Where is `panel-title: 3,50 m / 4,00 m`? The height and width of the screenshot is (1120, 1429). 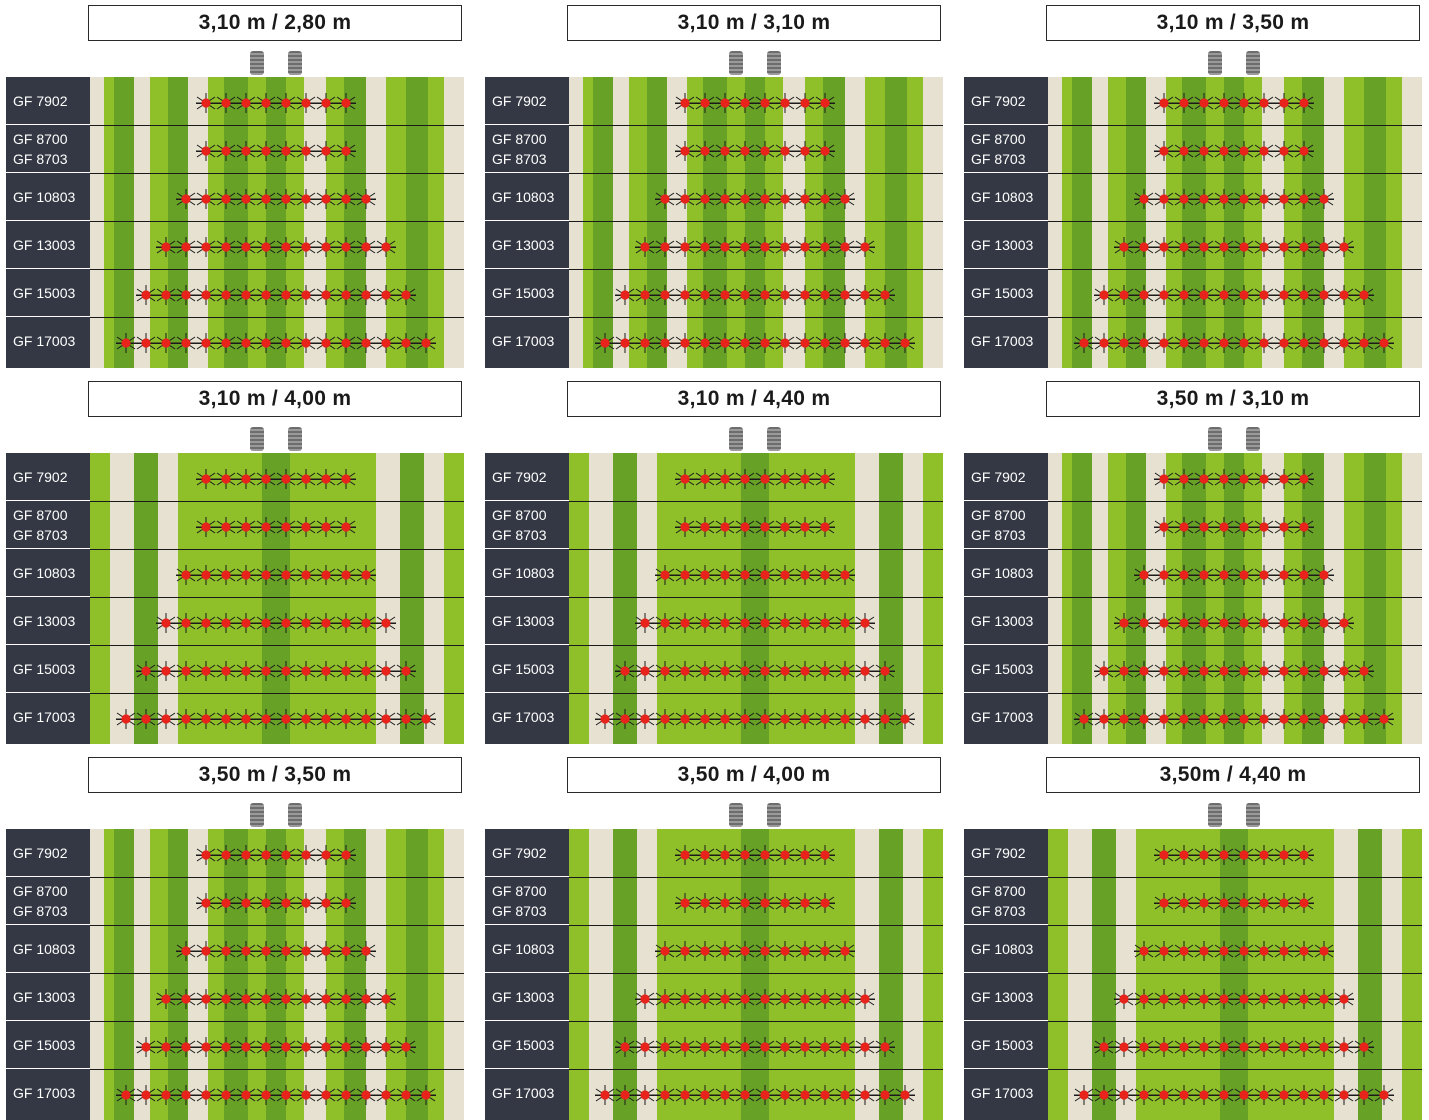
panel-title: 3,50 m / 4,00 m is located at coordinates (754, 775).